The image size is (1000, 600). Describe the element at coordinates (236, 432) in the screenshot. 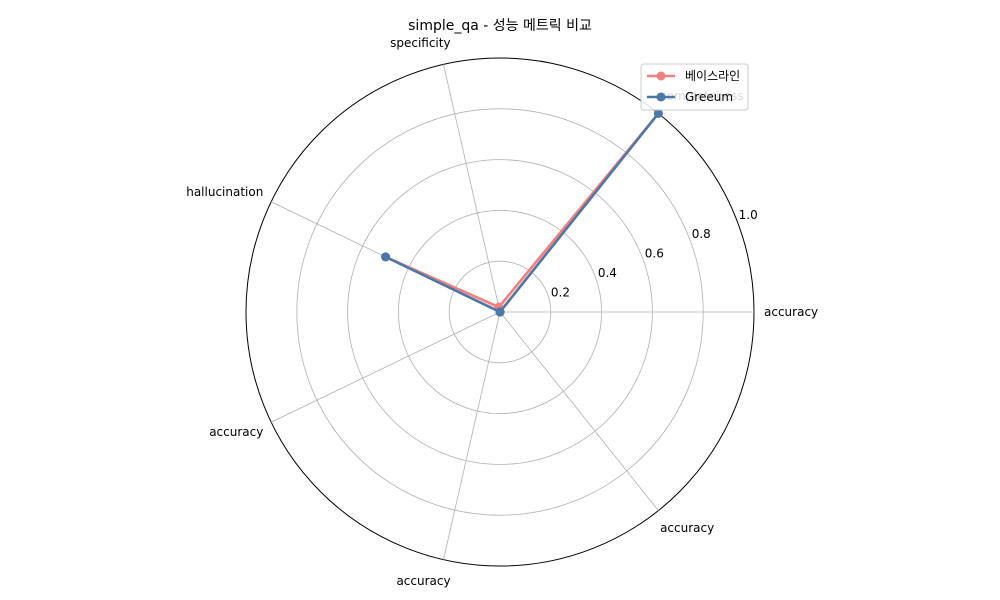

I see `axis-label-5: accuracy` at that location.